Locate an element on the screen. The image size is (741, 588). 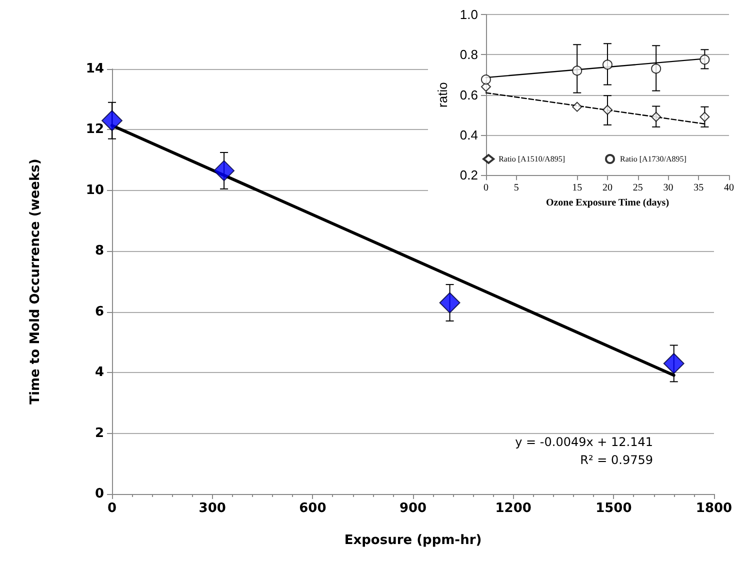
x-tick-label: 1200 is located at coordinates (513, 508).